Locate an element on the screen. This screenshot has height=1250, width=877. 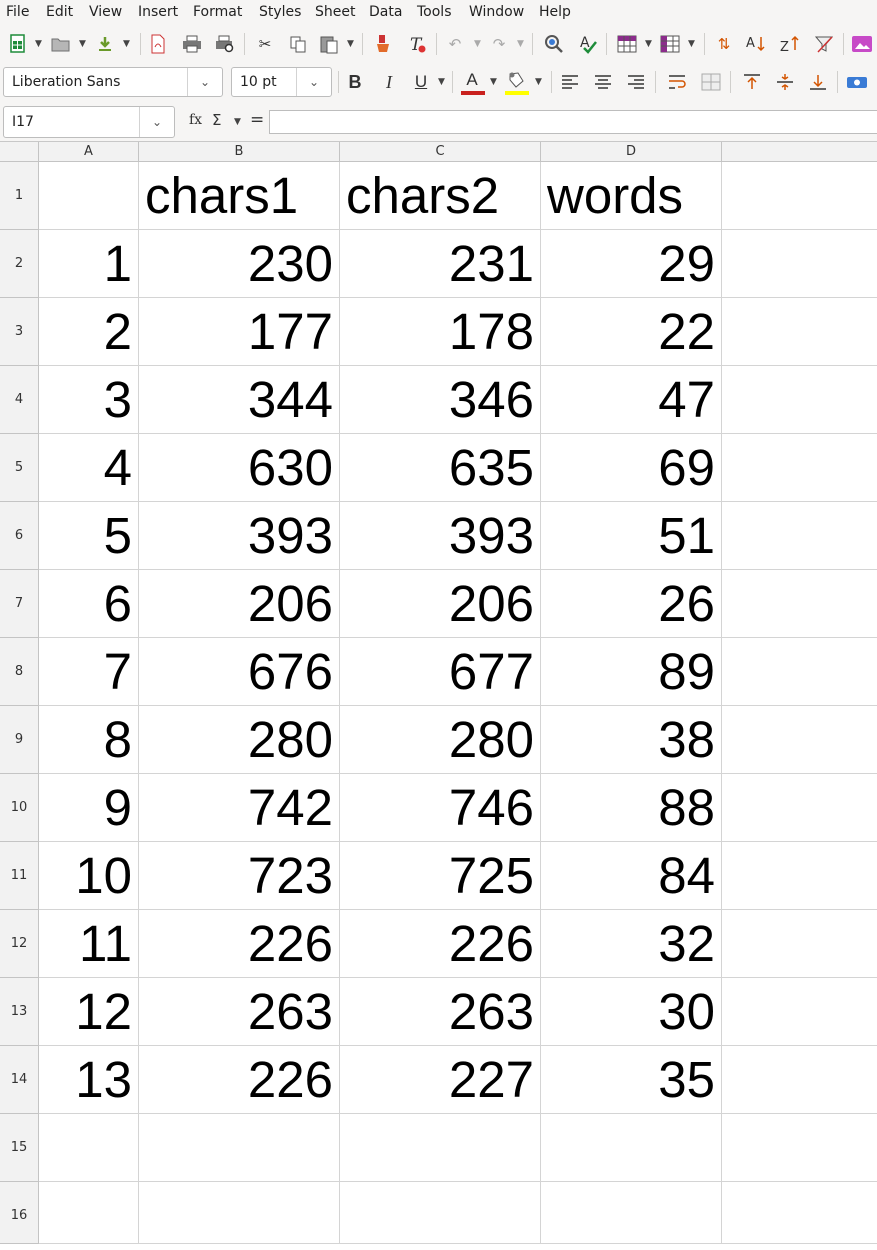
number-cell: 393 is located at coordinates (239, 536).